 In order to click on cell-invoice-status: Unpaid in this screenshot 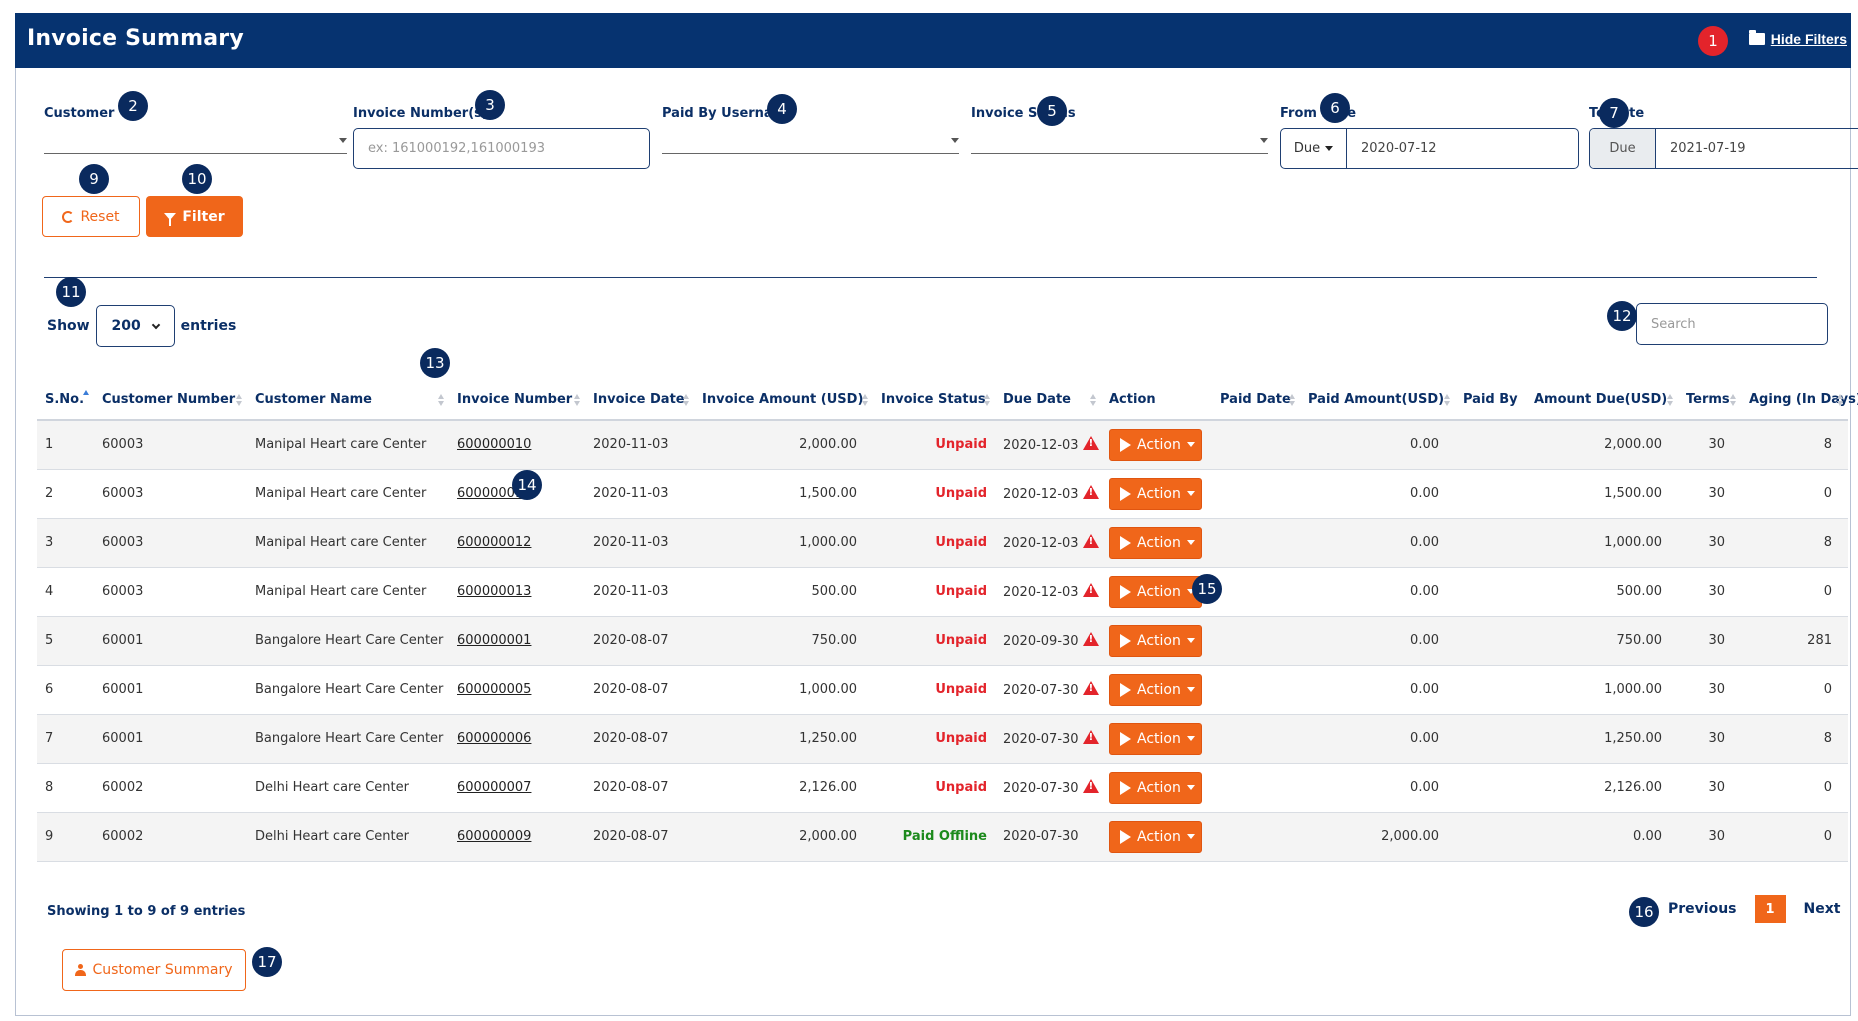, I will do `click(934, 690)`.